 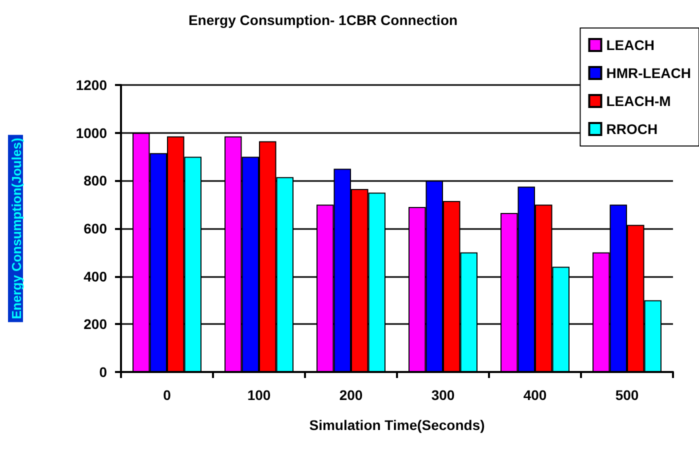 I want to click on x-tick-label: 300, so click(x=443, y=395).